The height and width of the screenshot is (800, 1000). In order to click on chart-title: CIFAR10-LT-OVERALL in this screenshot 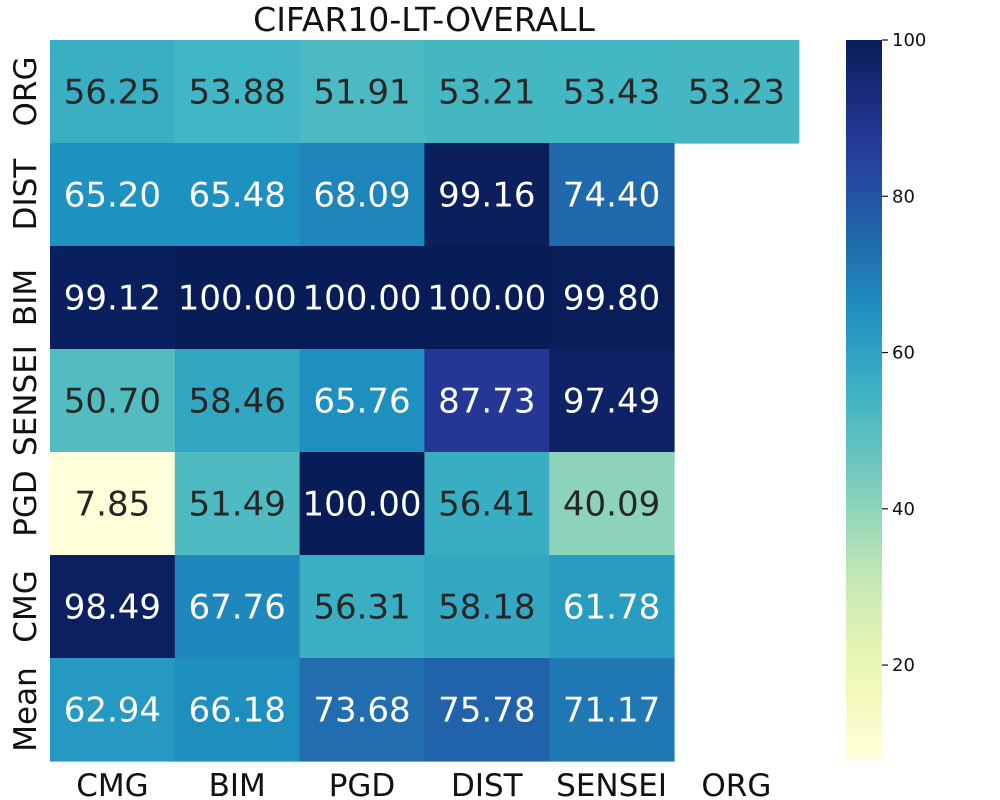, I will do `click(424, 19)`.